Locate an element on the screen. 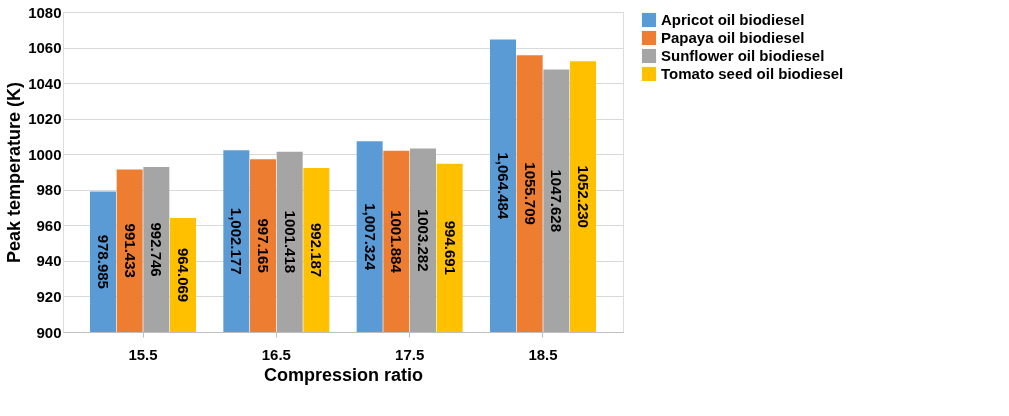  y-tick-label: 900 is located at coordinates (49, 332).